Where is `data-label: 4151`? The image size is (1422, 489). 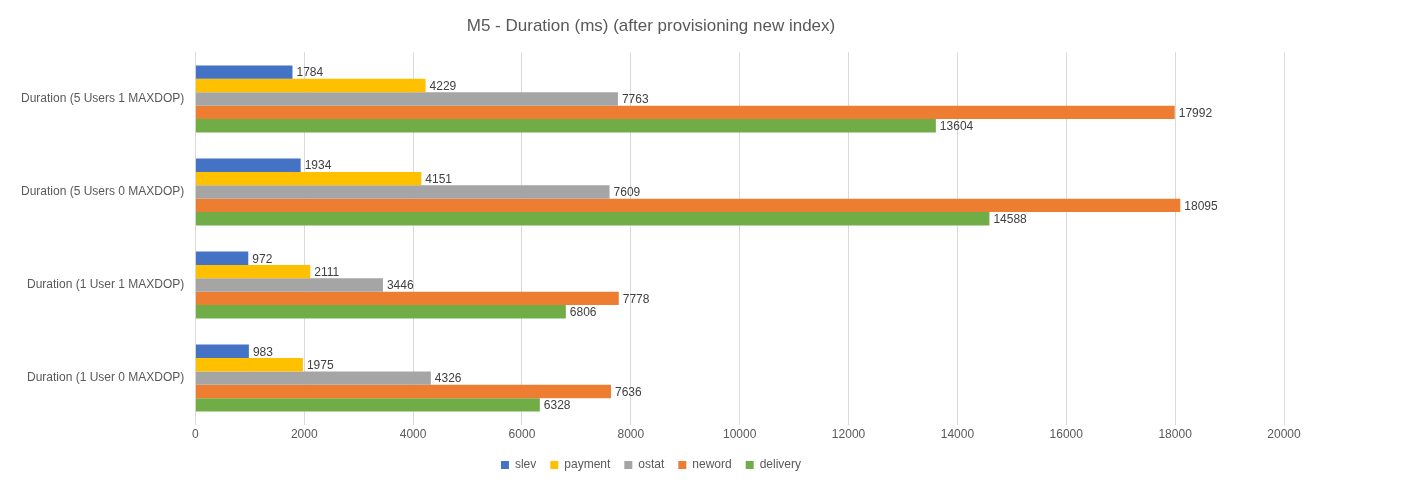 data-label: 4151 is located at coordinates (439, 178).